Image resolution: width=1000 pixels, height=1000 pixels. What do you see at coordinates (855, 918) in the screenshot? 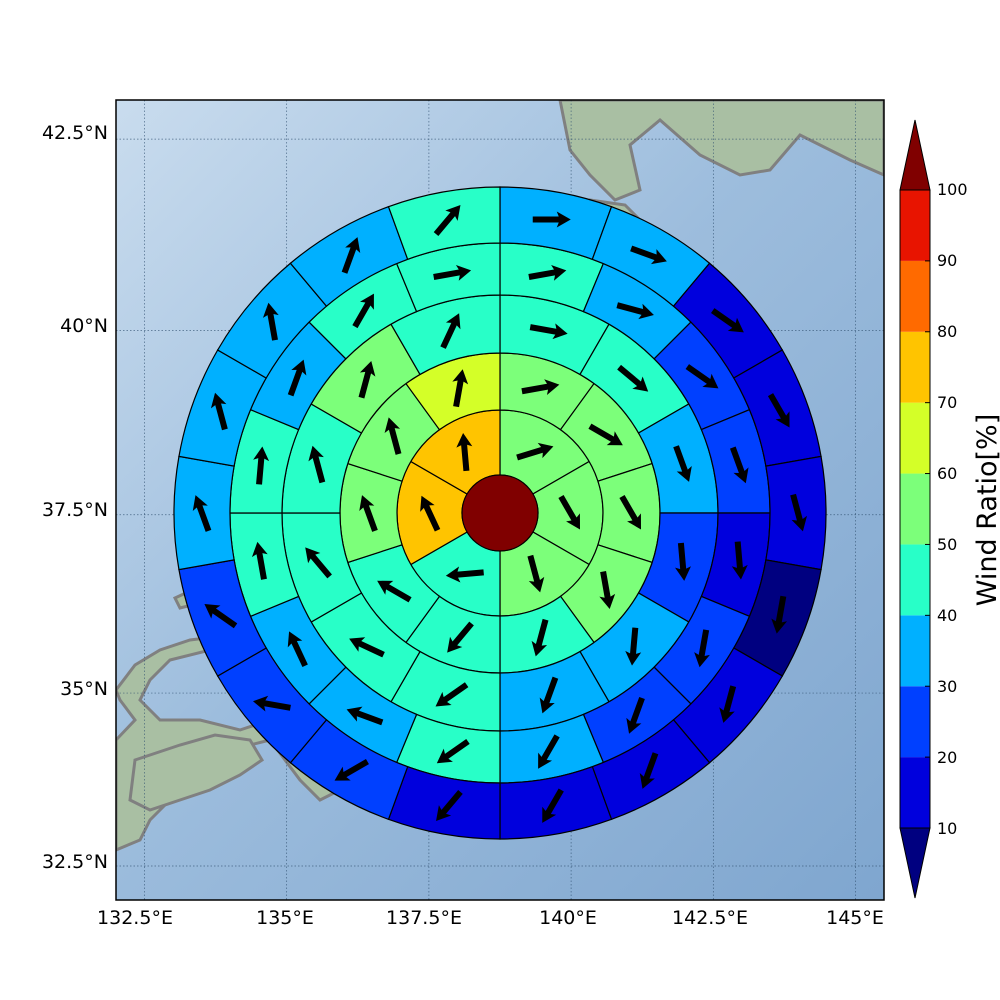
I see `lon-tick-label: 145°E` at bounding box center [855, 918].